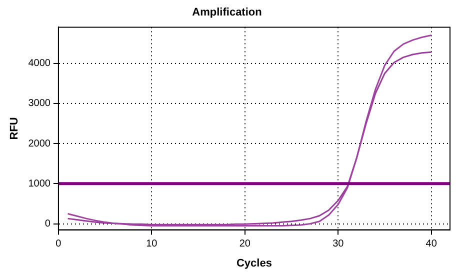  I want to click on y-tick-label: 4000, so click(39, 64).